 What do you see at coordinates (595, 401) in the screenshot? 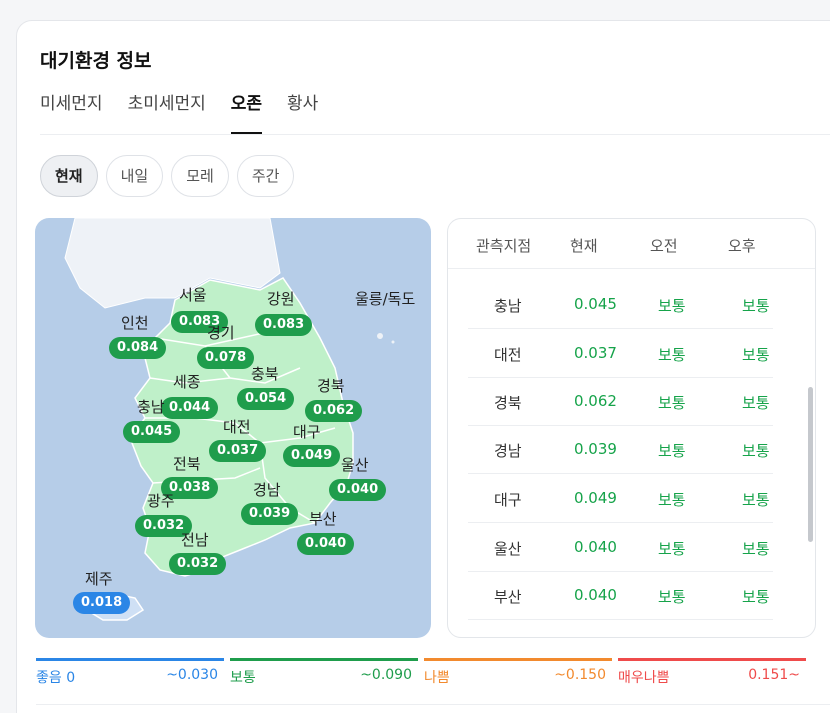
I see `row-now: 0.062` at bounding box center [595, 401].